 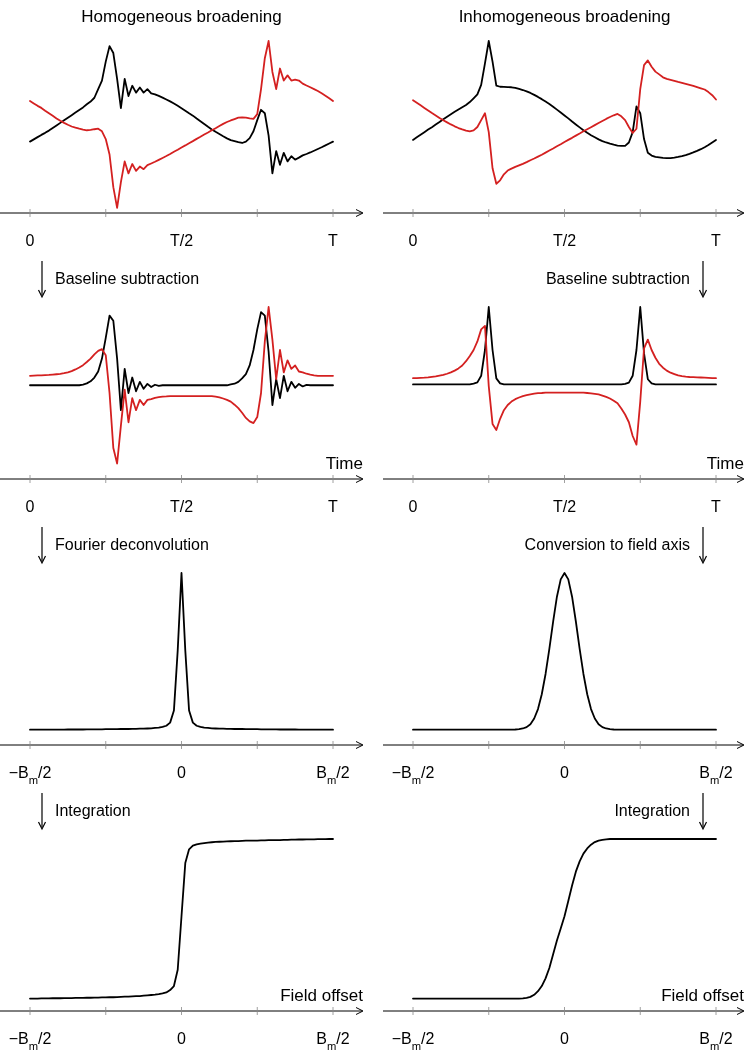 I want to click on chart-title: Homogeneous broadening, so click(x=181, y=16).